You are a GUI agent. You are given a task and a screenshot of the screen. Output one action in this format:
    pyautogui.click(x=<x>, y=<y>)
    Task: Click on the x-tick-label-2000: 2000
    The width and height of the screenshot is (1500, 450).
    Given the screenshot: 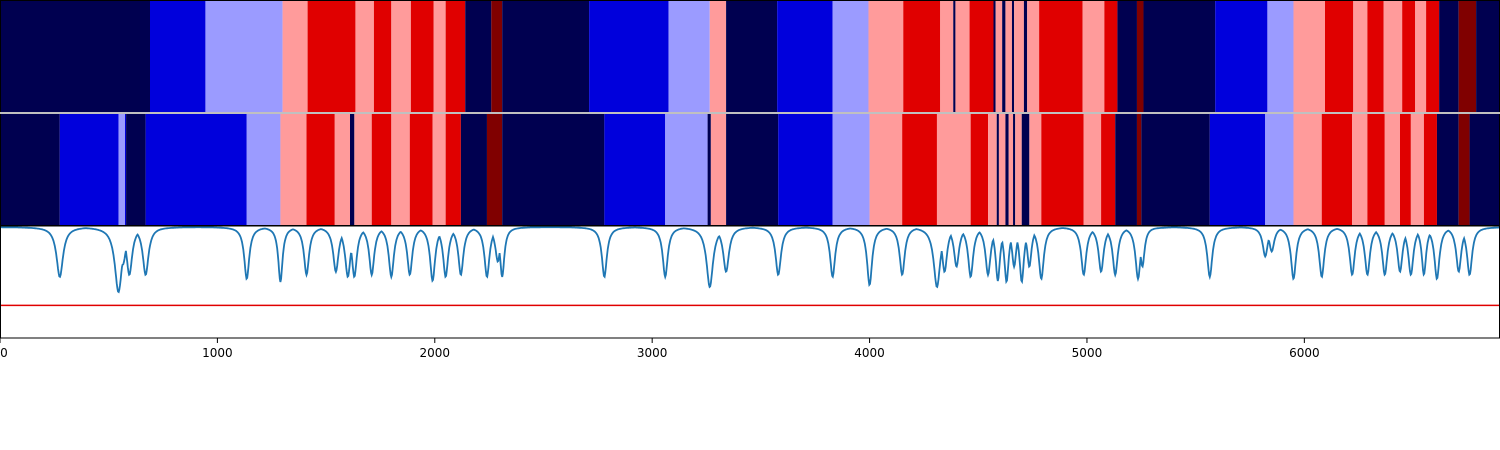 What is the action you would take?
    pyautogui.click(x=435, y=353)
    